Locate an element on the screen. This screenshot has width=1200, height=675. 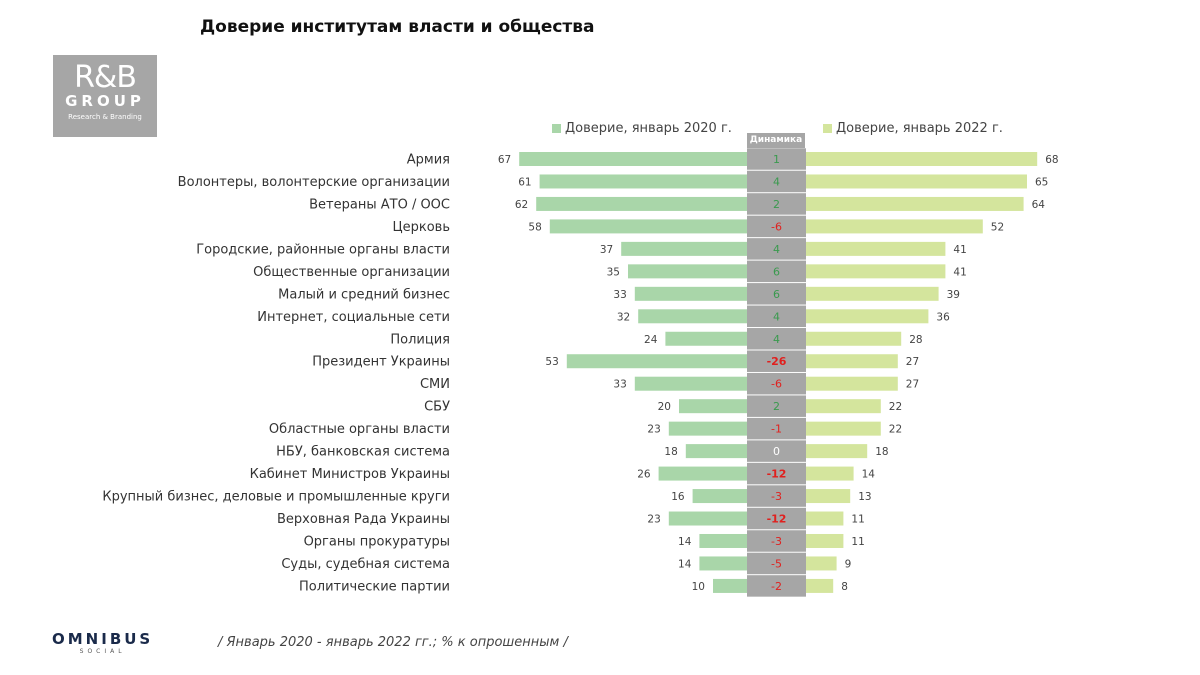
logo-line3: Research & Branding is located at coordinates (105, 117).